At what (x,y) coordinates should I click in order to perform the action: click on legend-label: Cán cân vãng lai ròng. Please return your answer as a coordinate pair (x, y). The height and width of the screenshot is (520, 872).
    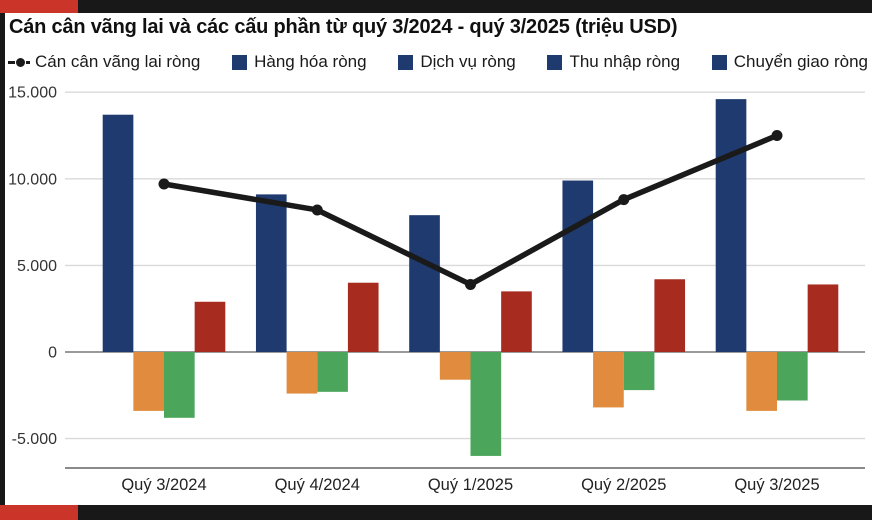
    Looking at the image, I should click on (118, 61).